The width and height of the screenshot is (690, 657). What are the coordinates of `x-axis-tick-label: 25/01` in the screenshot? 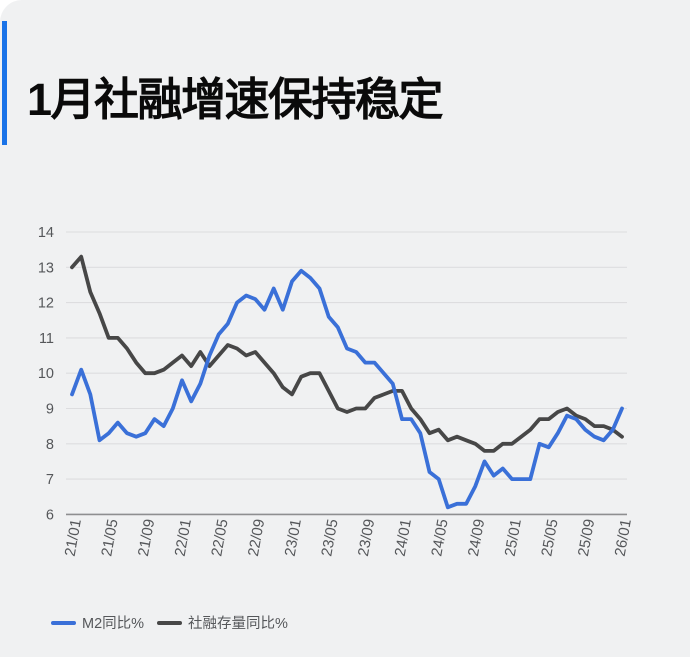 It's located at (513, 538).